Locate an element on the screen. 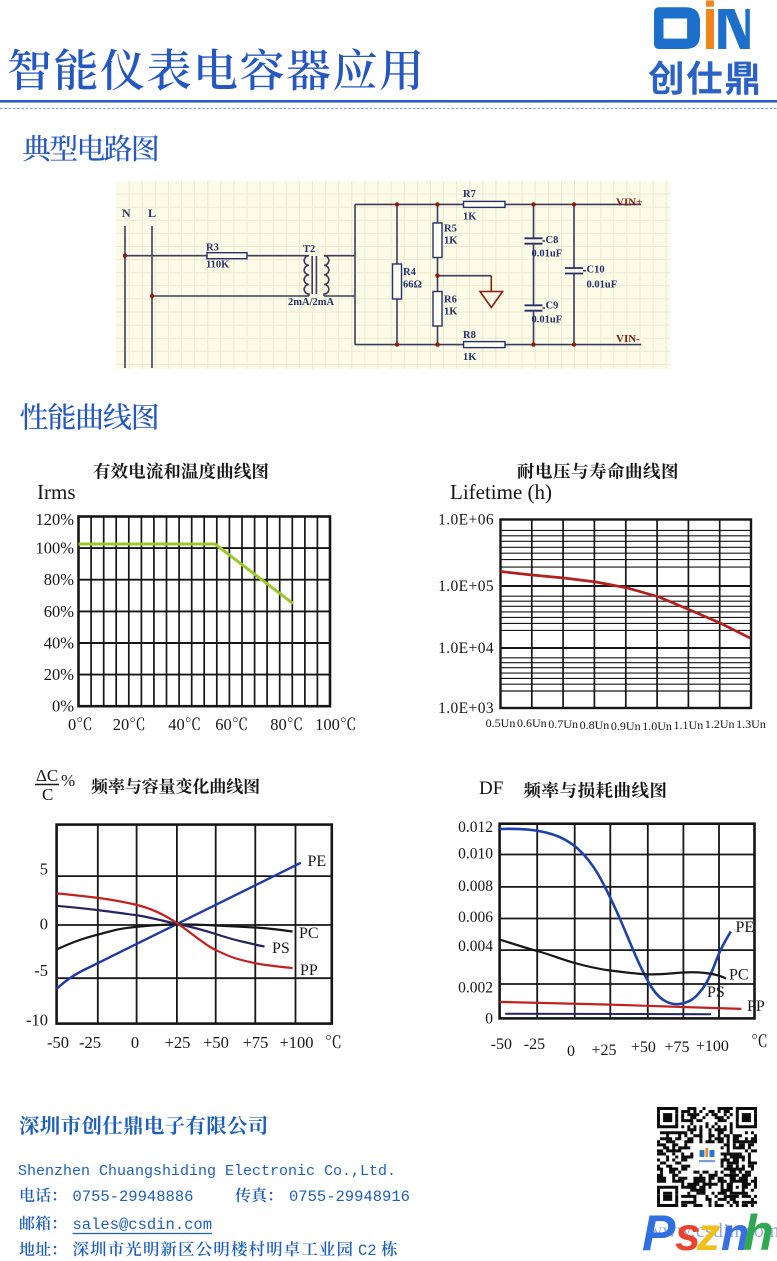  svg-text: R5 is located at coordinates (450, 229).